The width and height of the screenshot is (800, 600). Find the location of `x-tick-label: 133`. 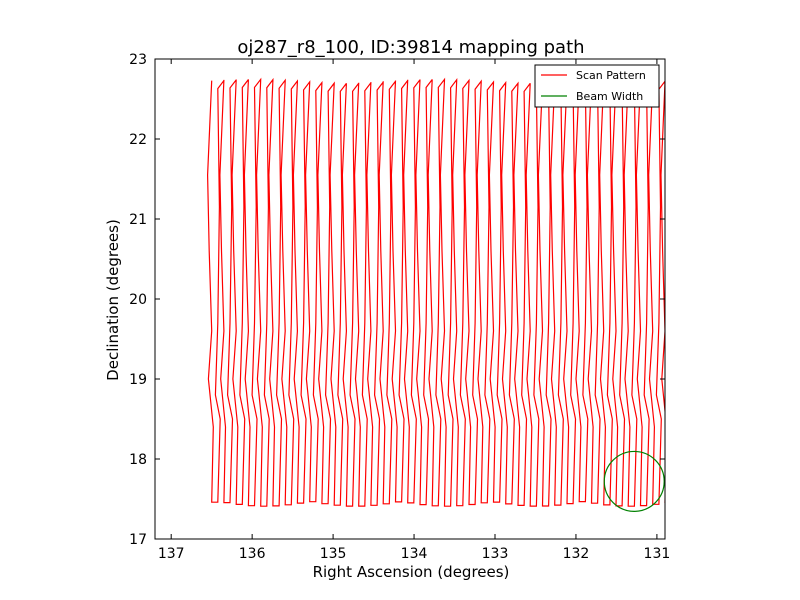

x-tick-label: 133 is located at coordinates (495, 554).